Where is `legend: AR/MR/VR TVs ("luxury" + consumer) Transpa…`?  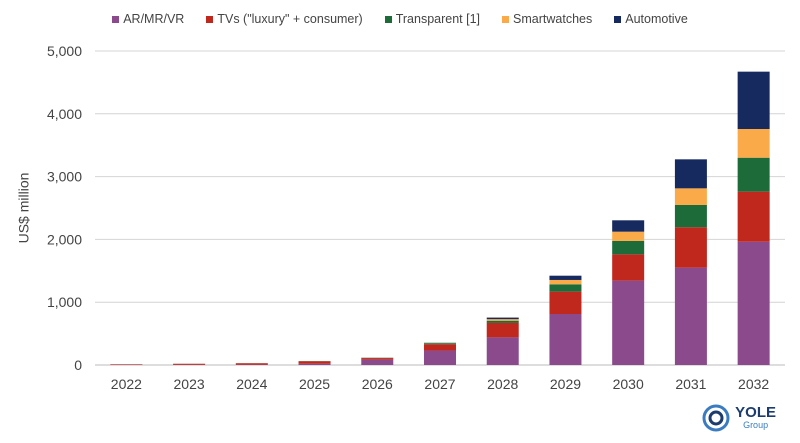
legend: AR/MR/VR TVs ("luxury" + consumer) Transpa… is located at coordinates (400, 19).